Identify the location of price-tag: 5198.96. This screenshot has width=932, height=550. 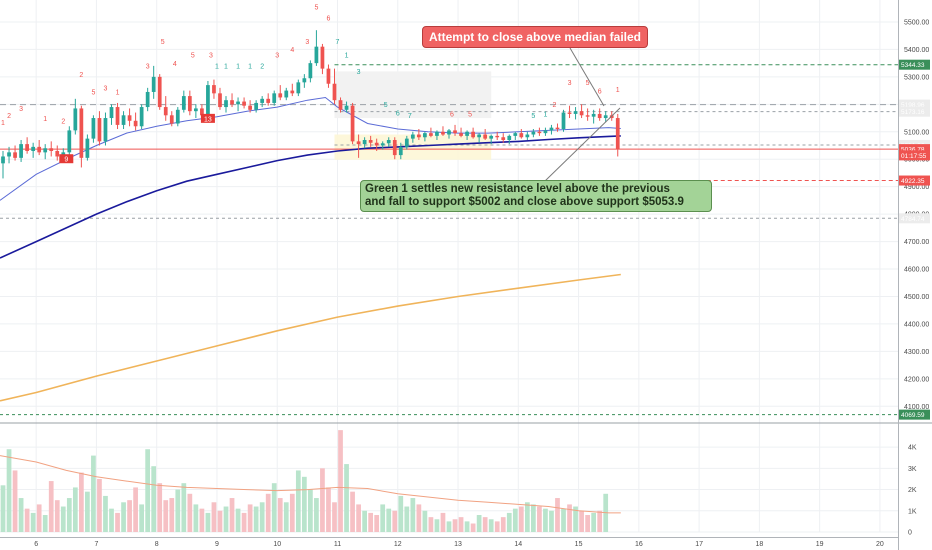
(914, 104).